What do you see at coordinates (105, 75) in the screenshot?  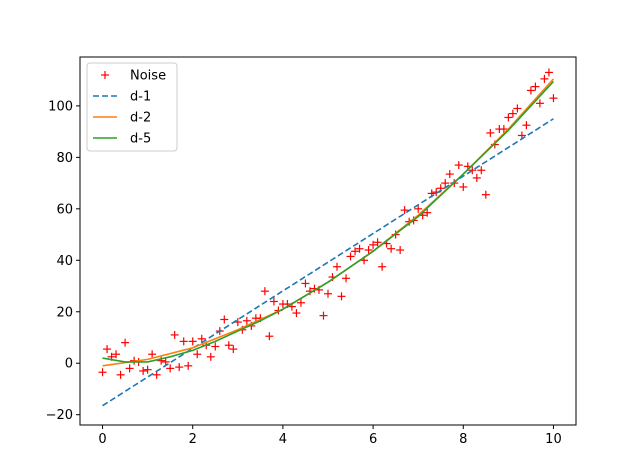 I see `legend-marker` at bounding box center [105, 75].